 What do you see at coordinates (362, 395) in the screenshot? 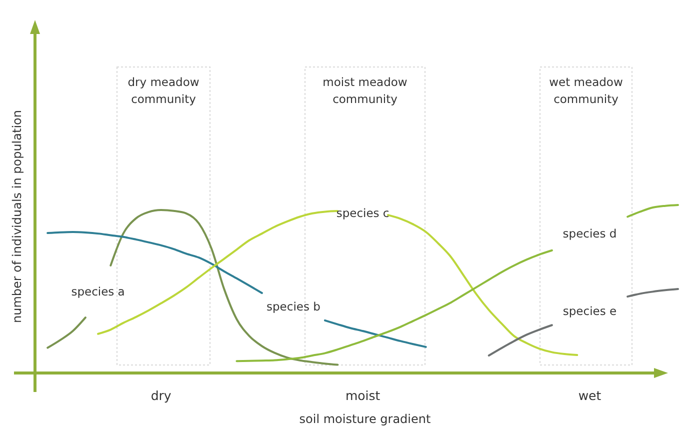
I see `x-tick-label: moist` at bounding box center [362, 395].